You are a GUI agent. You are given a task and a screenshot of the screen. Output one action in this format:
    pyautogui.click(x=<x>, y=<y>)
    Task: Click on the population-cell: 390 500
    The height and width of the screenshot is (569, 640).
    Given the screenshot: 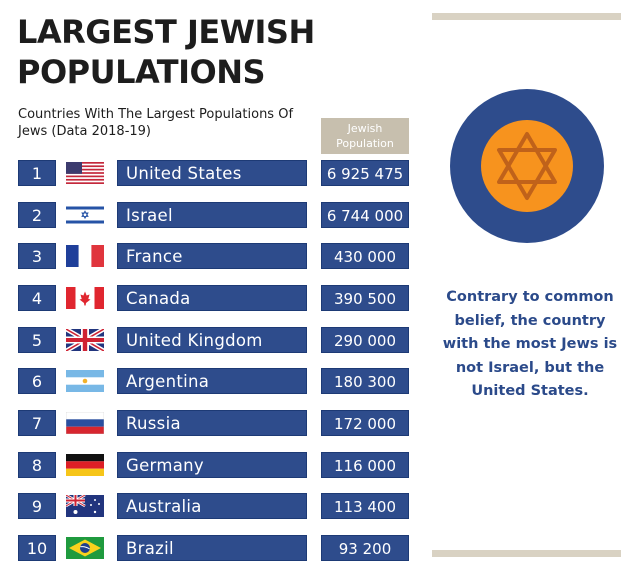 What is the action you would take?
    pyautogui.click(x=365, y=298)
    